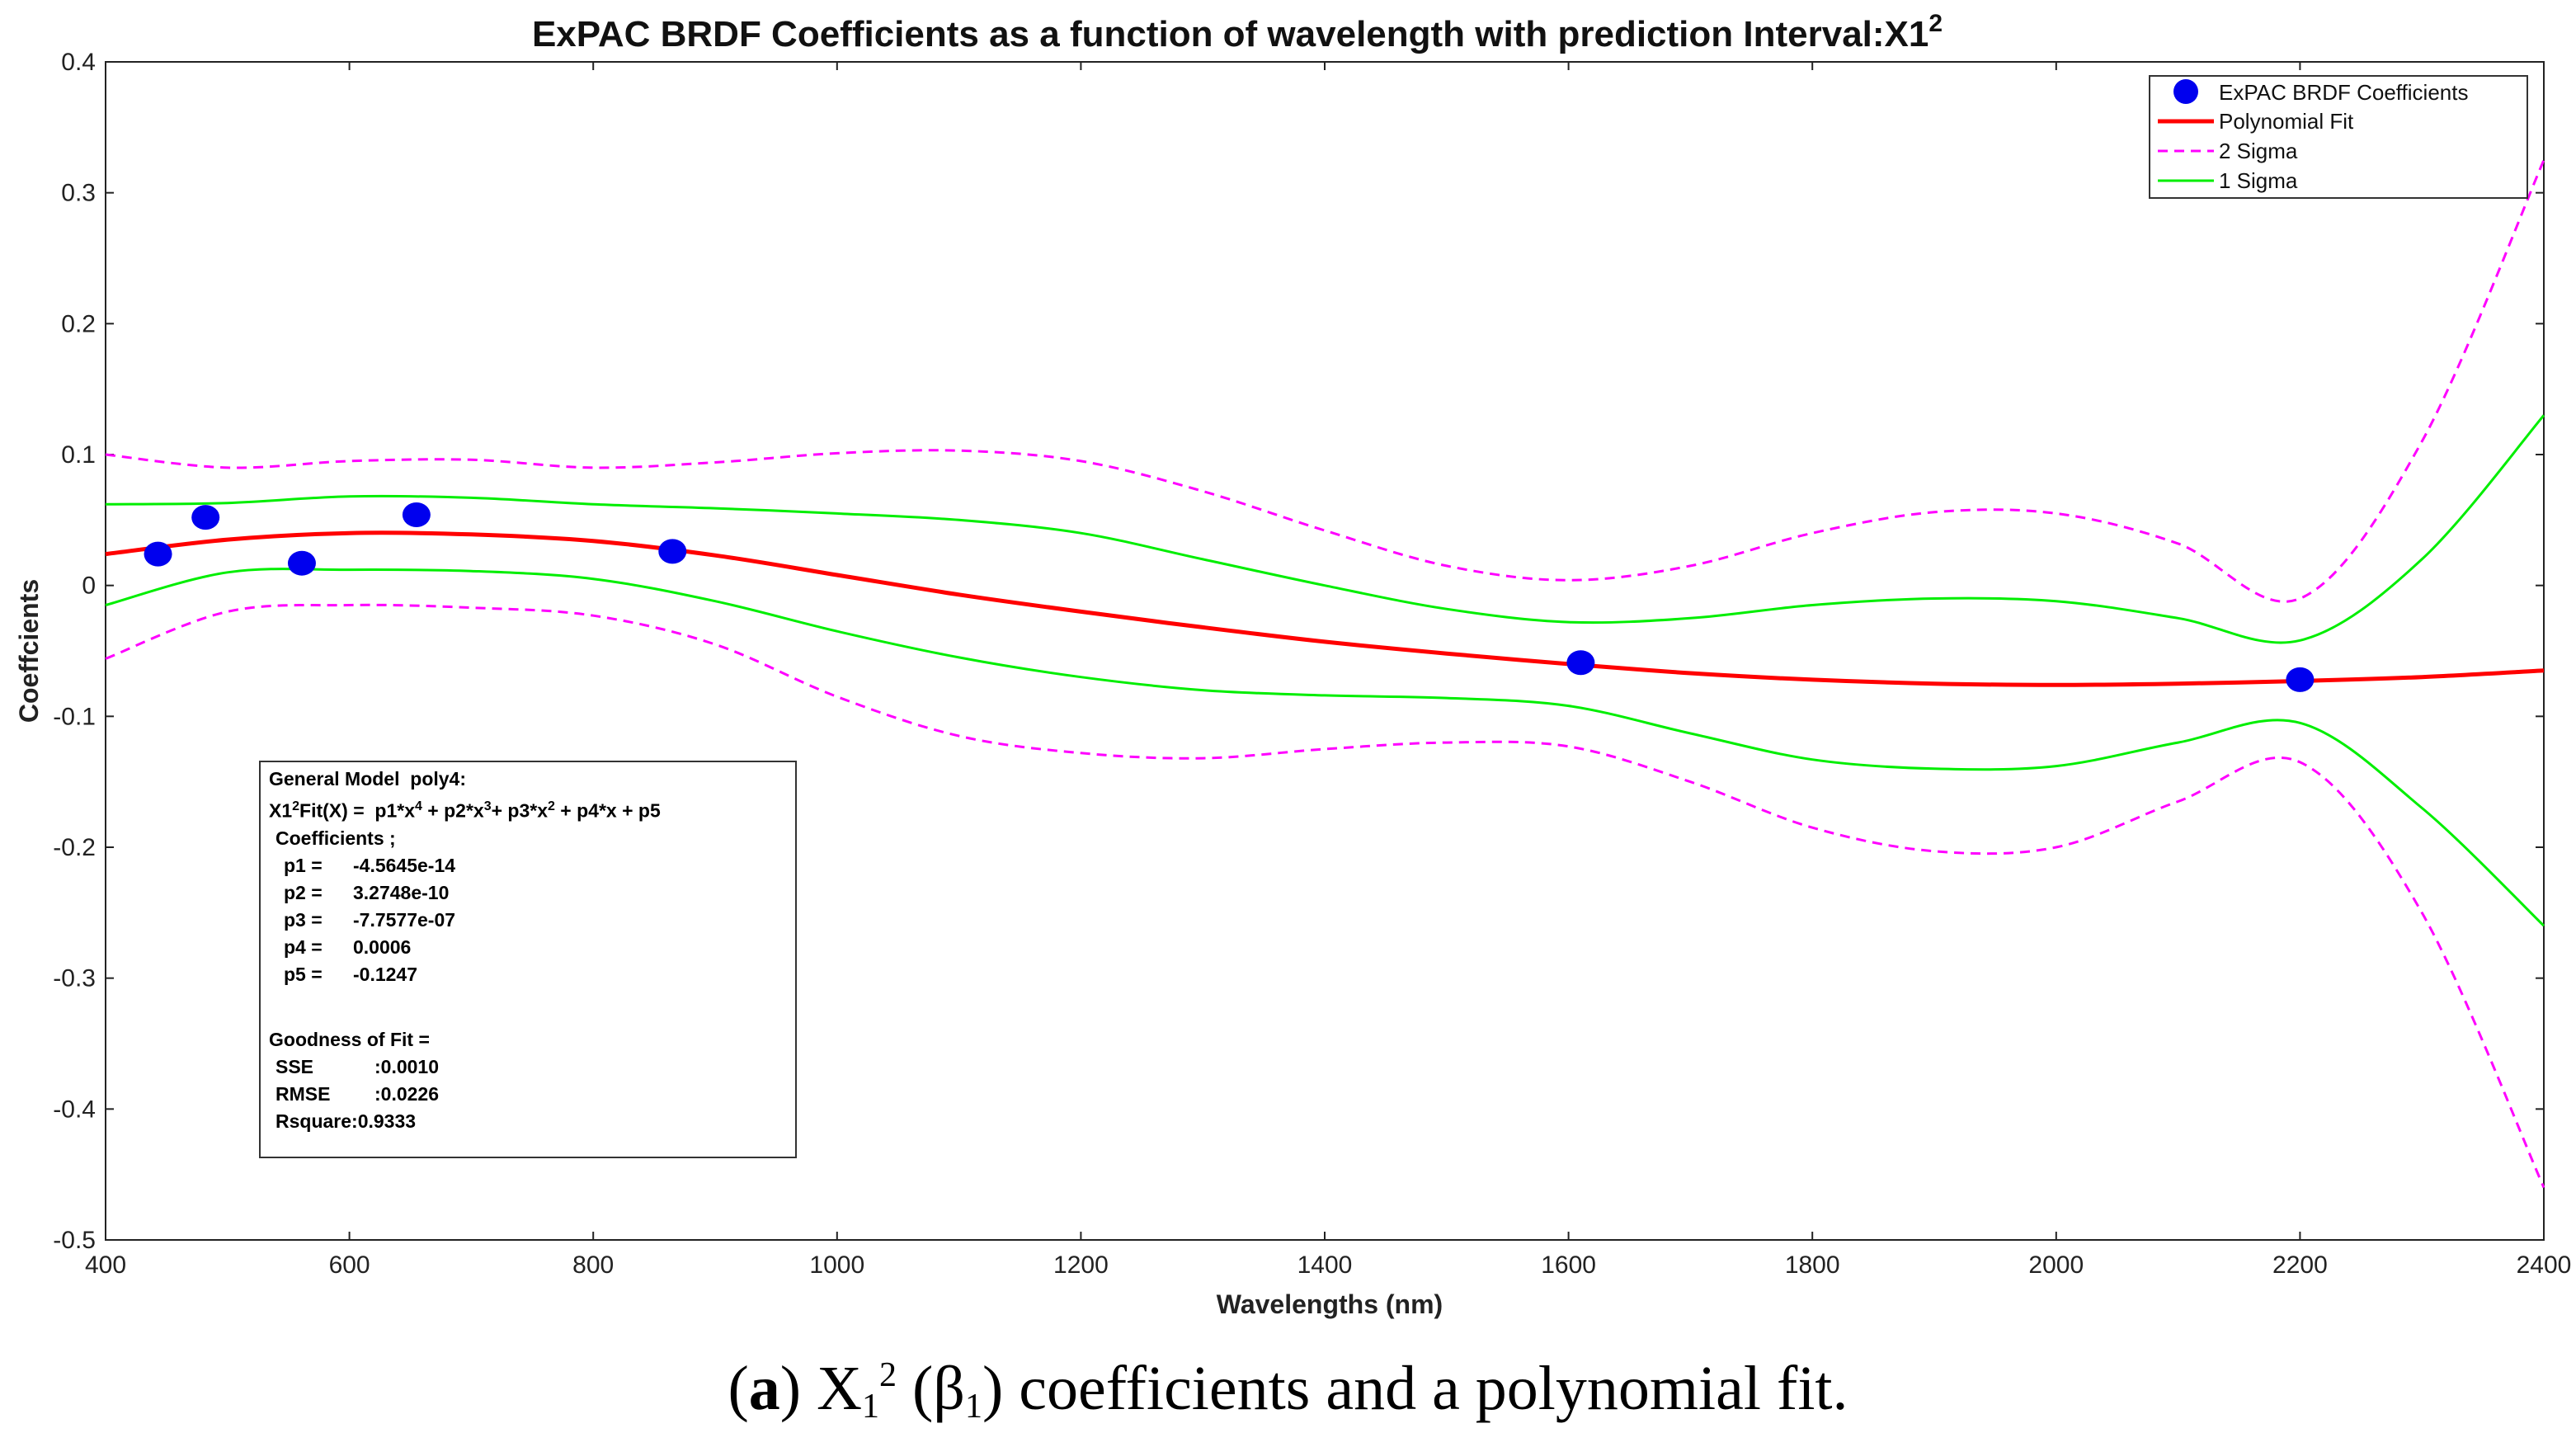 The image size is (2576, 1447). What do you see at coordinates (1433, 1388) in the screenshot?
I see `caption-text: coefficients and a polynomial fit.` at bounding box center [1433, 1388].